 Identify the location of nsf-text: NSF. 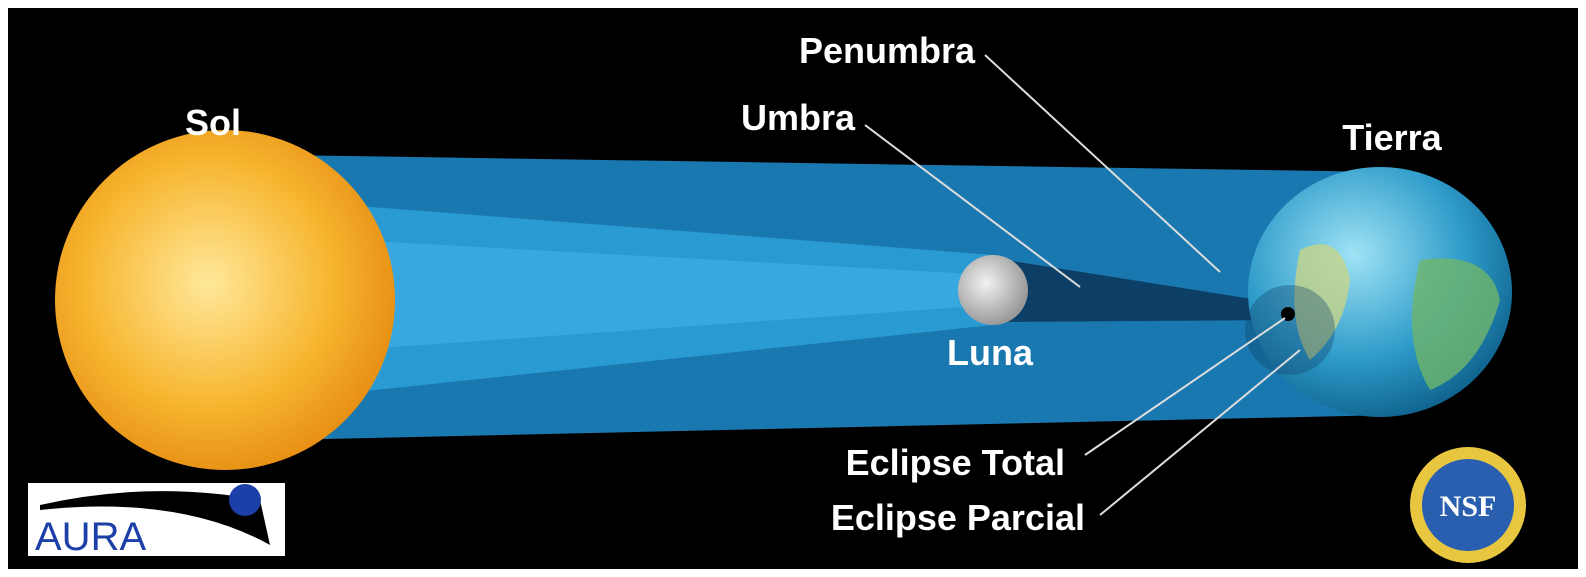
(1468, 506).